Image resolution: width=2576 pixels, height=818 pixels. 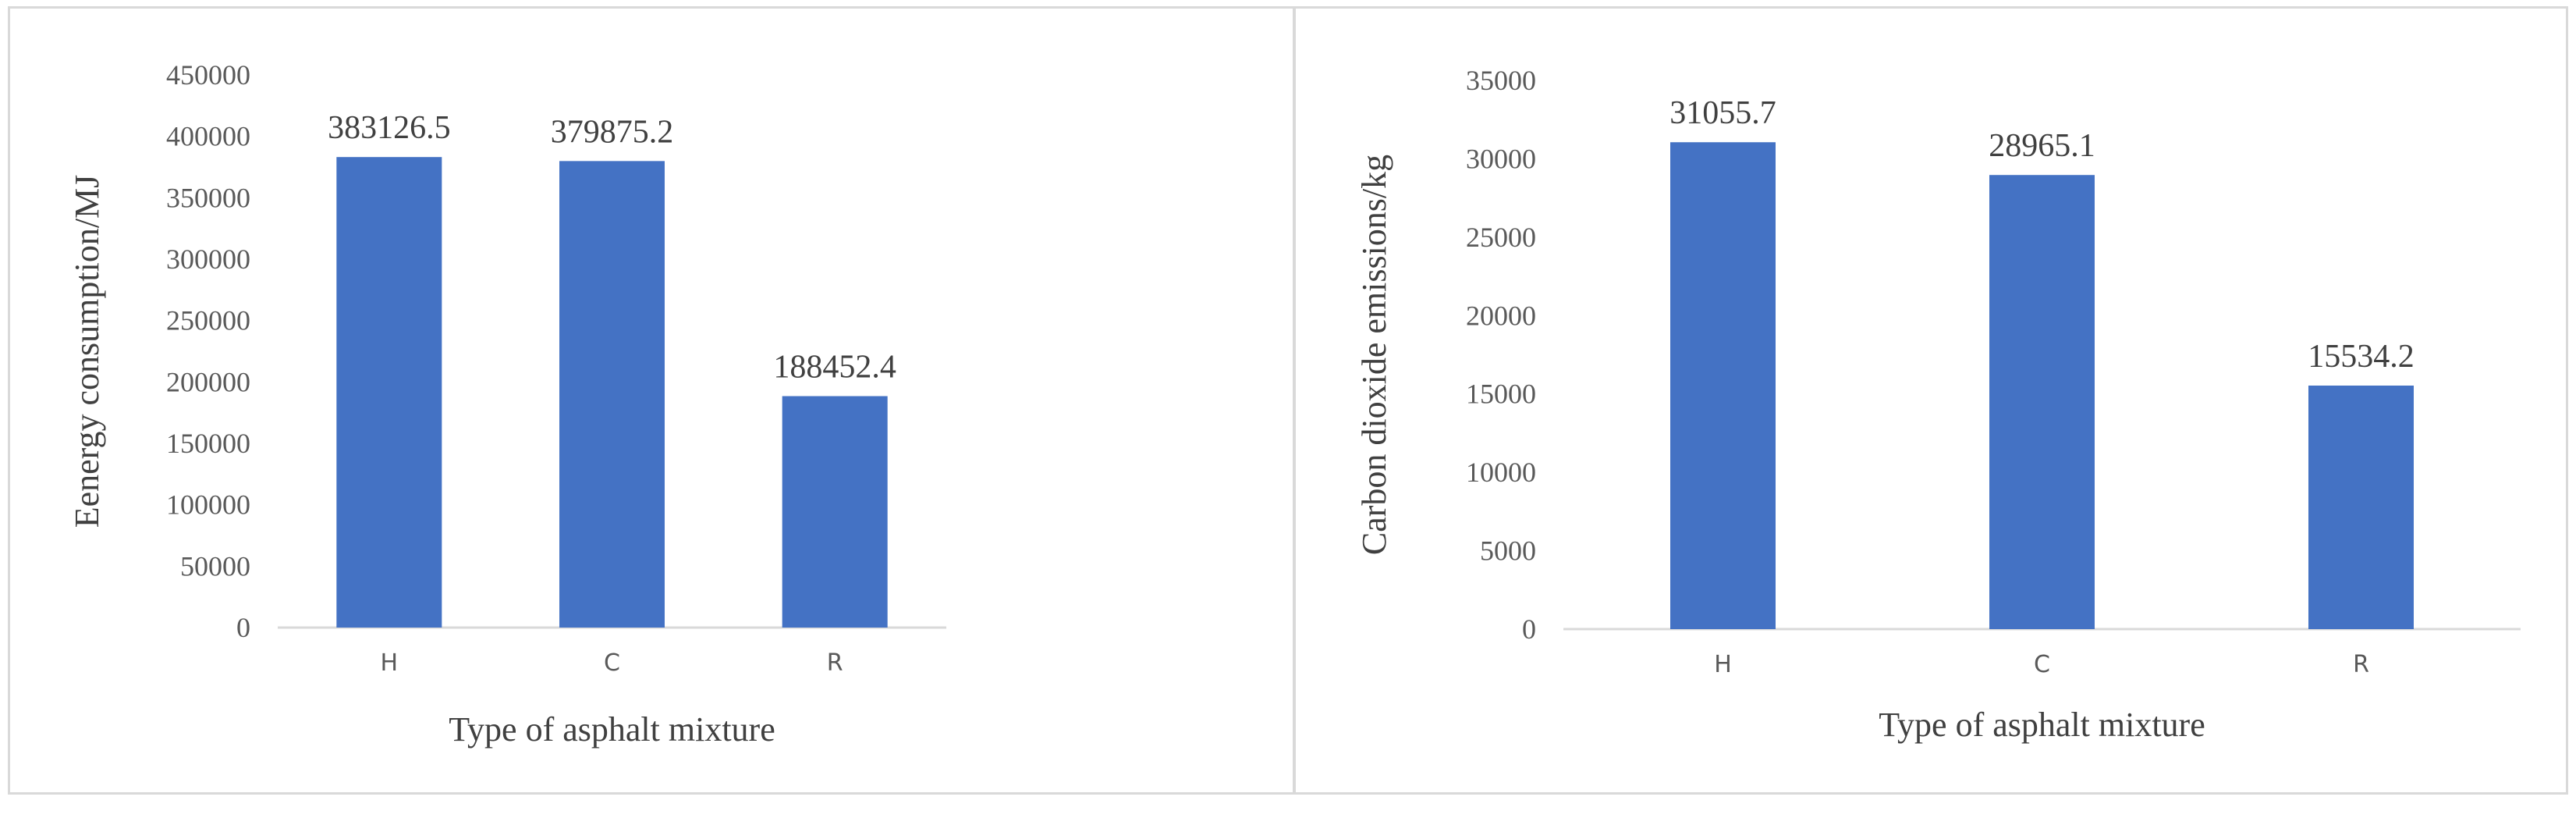 I want to click on data-label: 28965.1, so click(x=2042, y=146).